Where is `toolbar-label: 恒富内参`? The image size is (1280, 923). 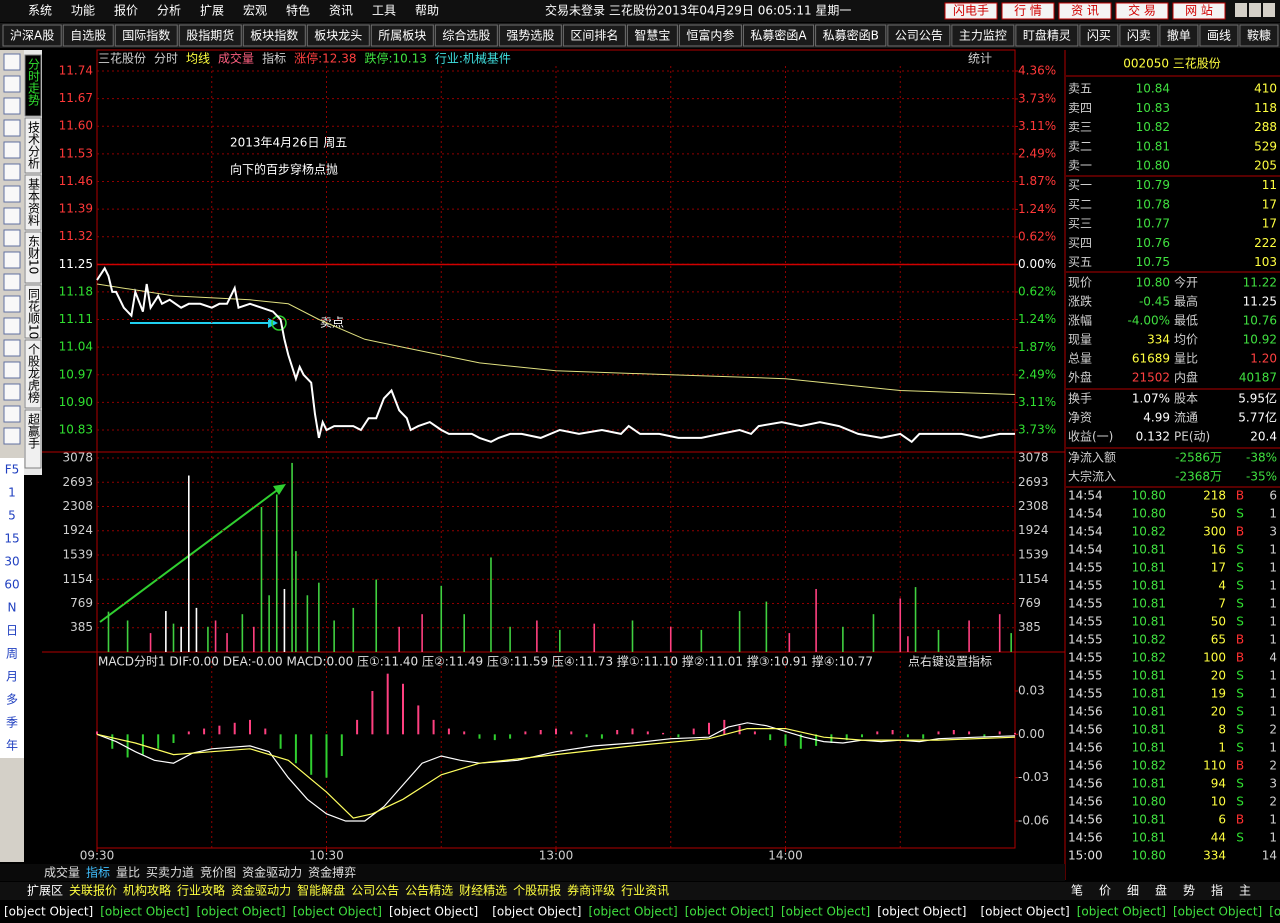
toolbar-label: 恒富内参 is located at coordinates (710, 35).